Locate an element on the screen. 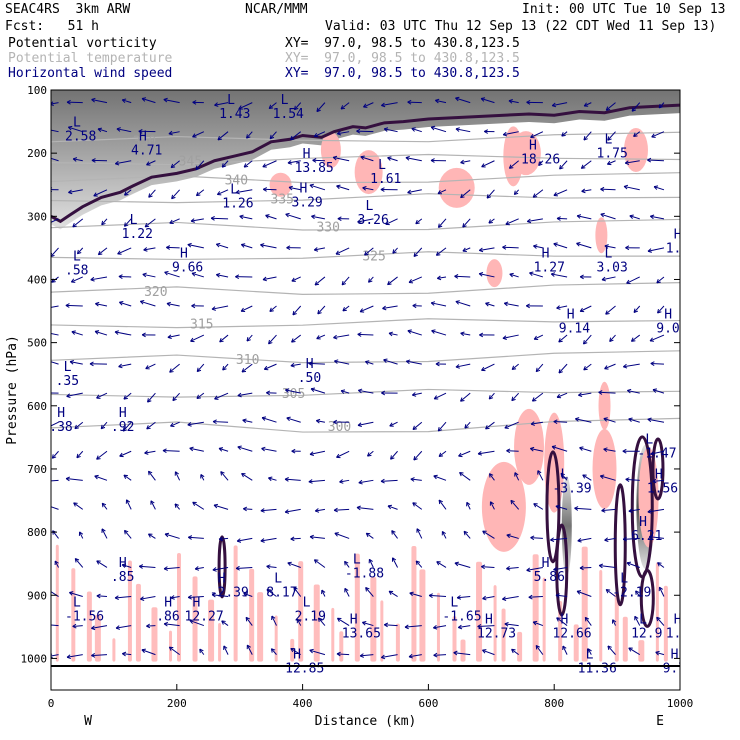  isentrope-label: 335 is located at coordinates (282, 200).